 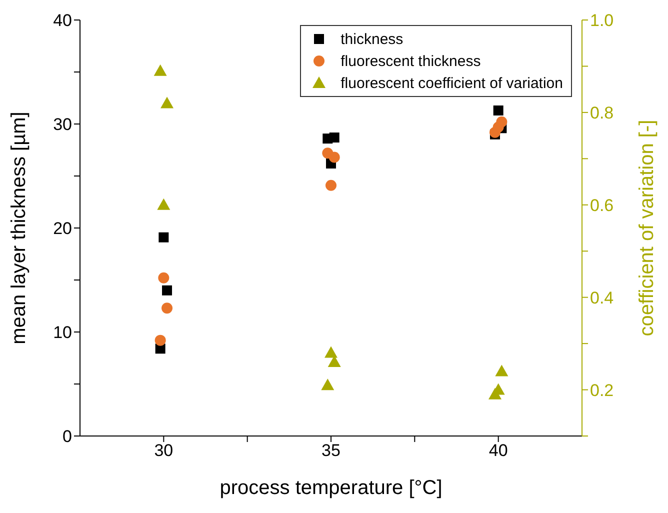 What do you see at coordinates (498, 450) in the screenshot?
I see `x-tick-label: 40` at bounding box center [498, 450].